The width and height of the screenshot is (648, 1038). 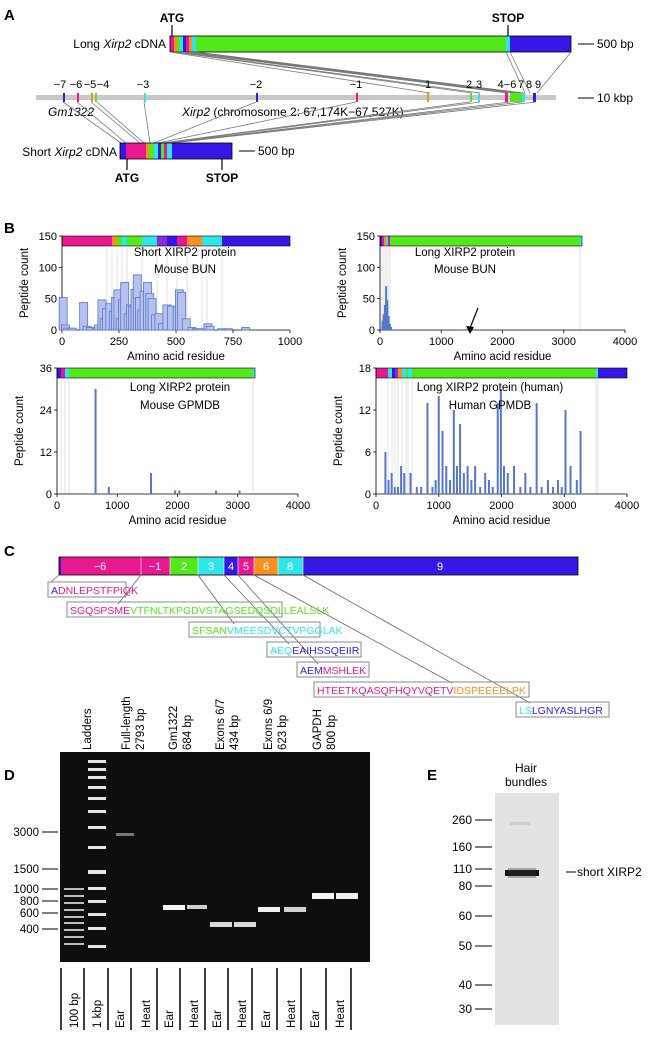 I want to click on chart-title: Long XIRP2 protein, so click(x=180, y=388).